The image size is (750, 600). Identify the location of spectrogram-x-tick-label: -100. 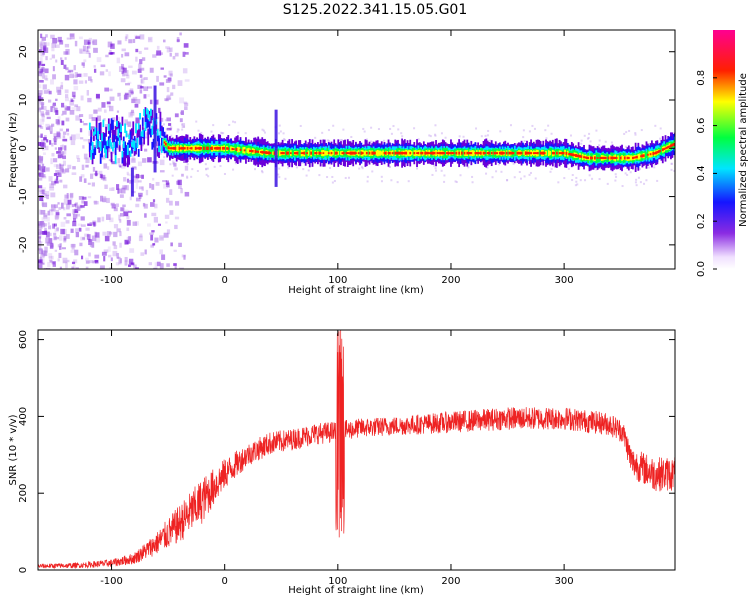
(111, 280).